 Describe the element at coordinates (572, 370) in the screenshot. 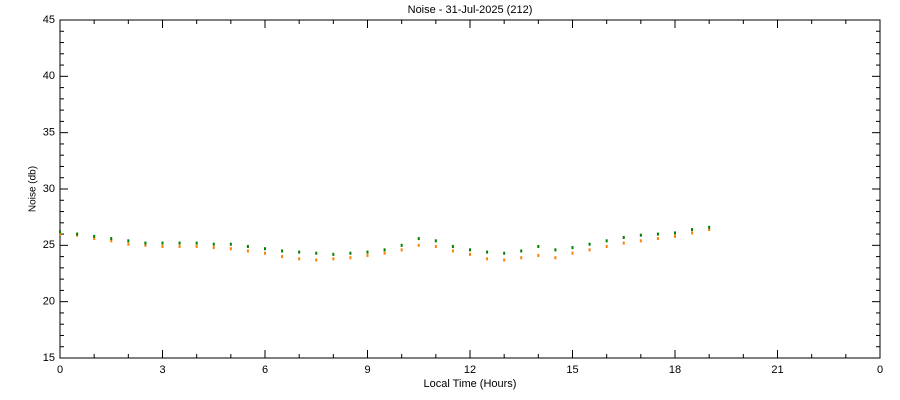

I see `x-tick-label: 15` at that location.